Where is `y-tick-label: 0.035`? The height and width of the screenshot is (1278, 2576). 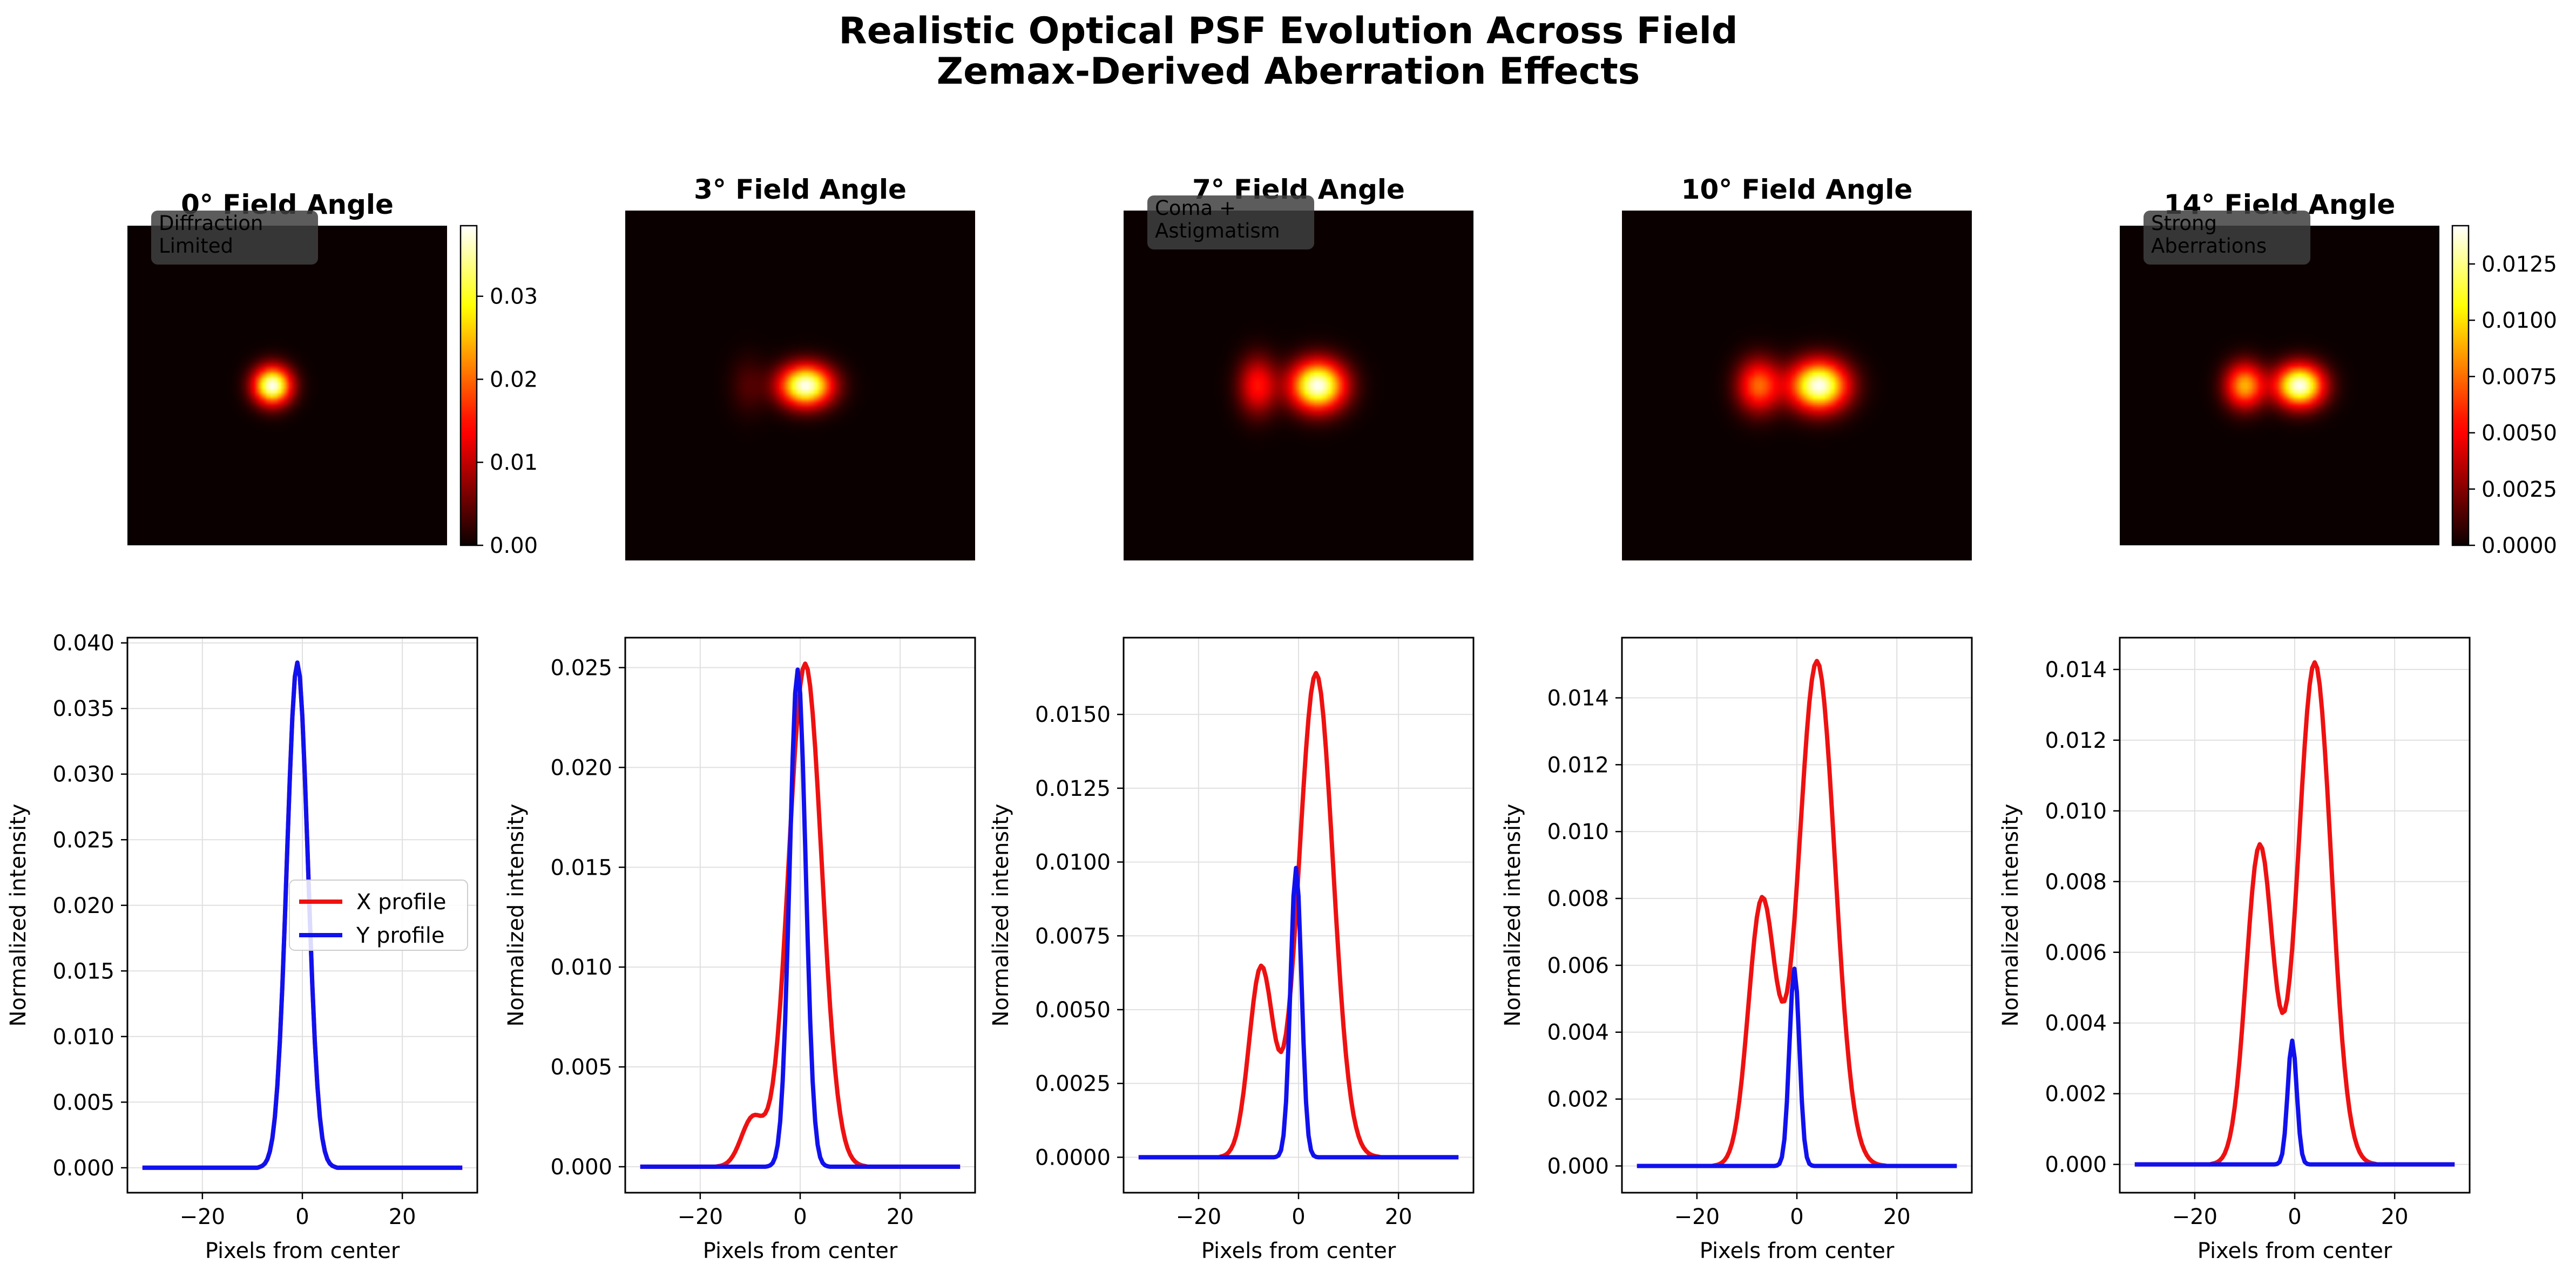 y-tick-label: 0.035 is located at coordinates (83, 709).